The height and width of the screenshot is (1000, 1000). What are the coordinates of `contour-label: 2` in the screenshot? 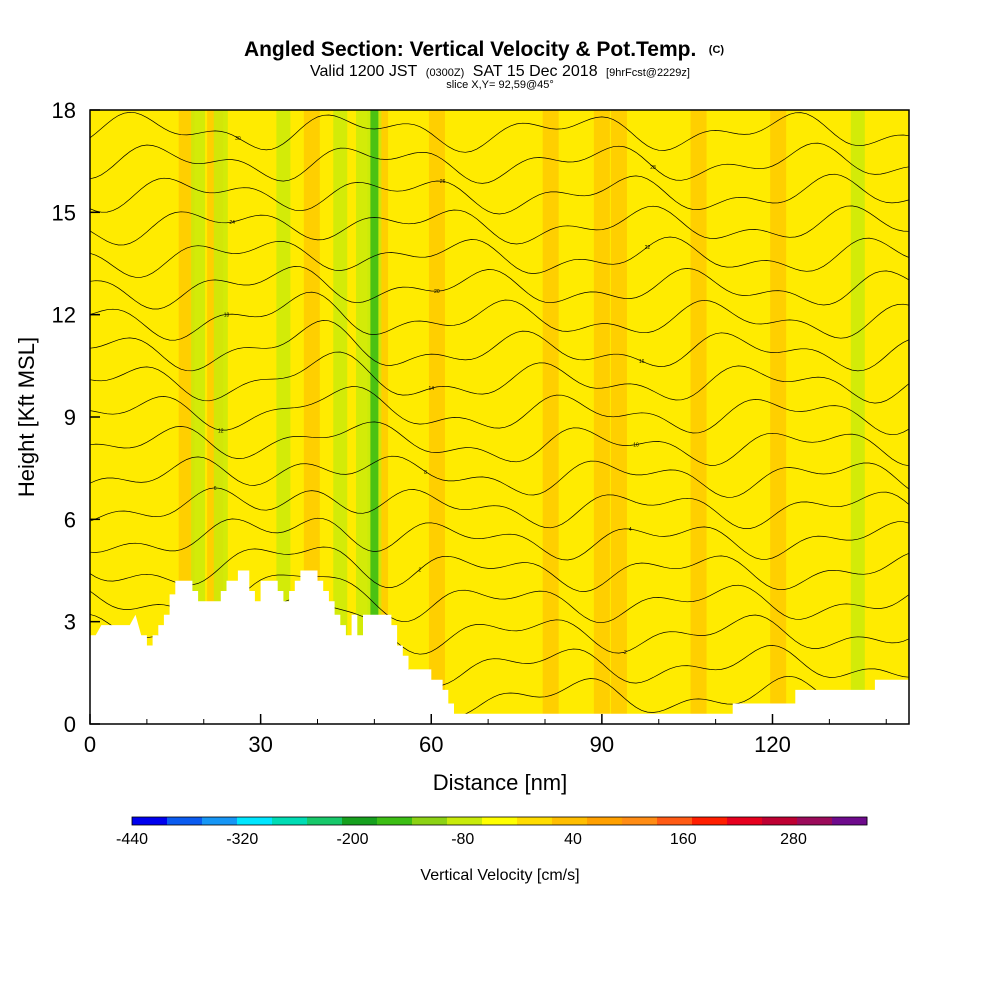 It's located at (419, 570).